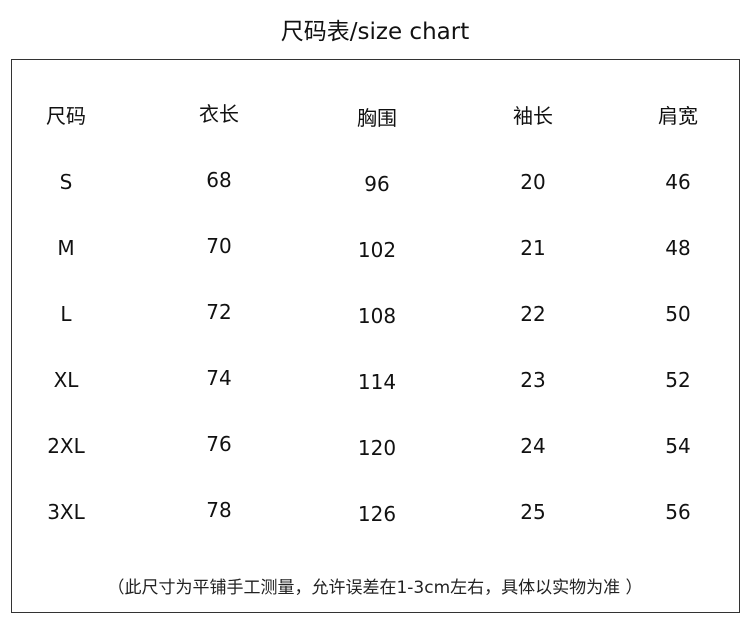  Describe the element at coordinates (219, 444) in the screenshot. I see `table-cell: 76` at that location.